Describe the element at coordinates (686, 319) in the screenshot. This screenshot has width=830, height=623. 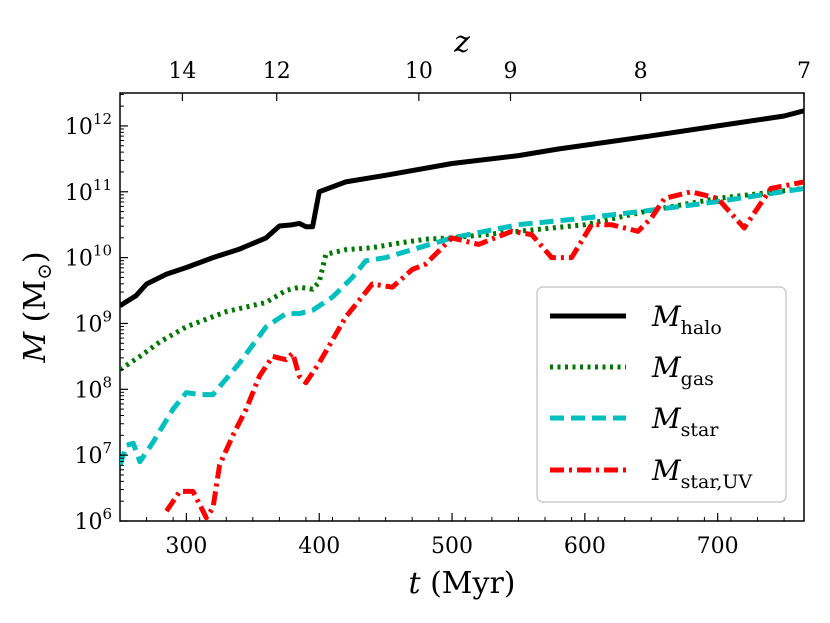
I see `legend-label-m-halo: Mhalo` at that location.